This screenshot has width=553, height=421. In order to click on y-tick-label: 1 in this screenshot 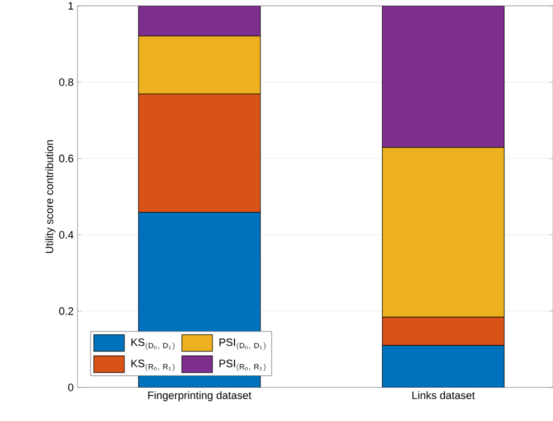, I will do `click(71, 6)`.